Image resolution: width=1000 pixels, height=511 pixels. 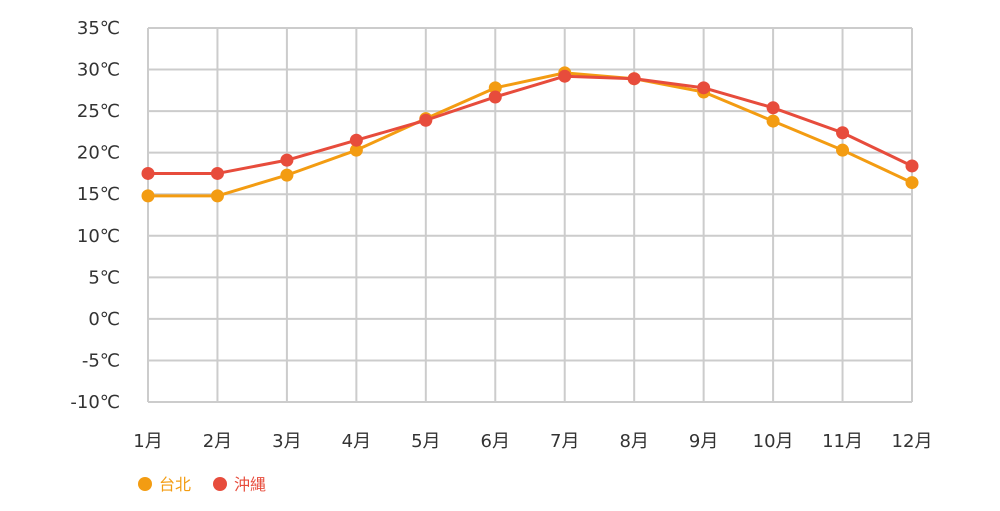 What do you see at coordinates (95, 215) in the screenshot?
I see `y-axis-ticks: 35℃ 30℃ 25℃ 20℃ 15℃ 10℃ 5℃ 0℃ -5℃ -10℃` at bounding box center [95, 215].